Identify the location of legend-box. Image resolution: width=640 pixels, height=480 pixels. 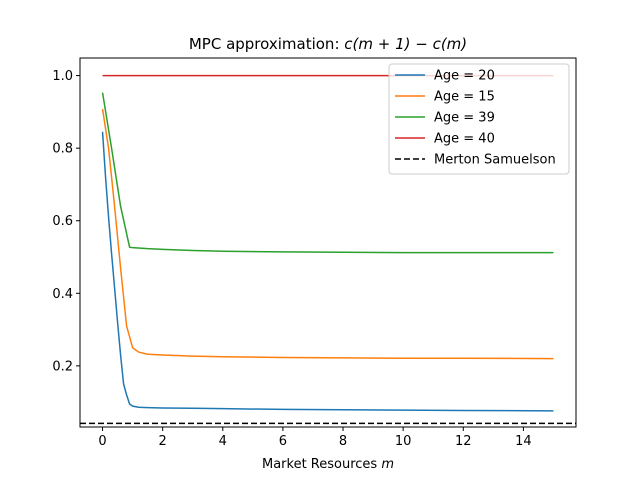
(479, 119).